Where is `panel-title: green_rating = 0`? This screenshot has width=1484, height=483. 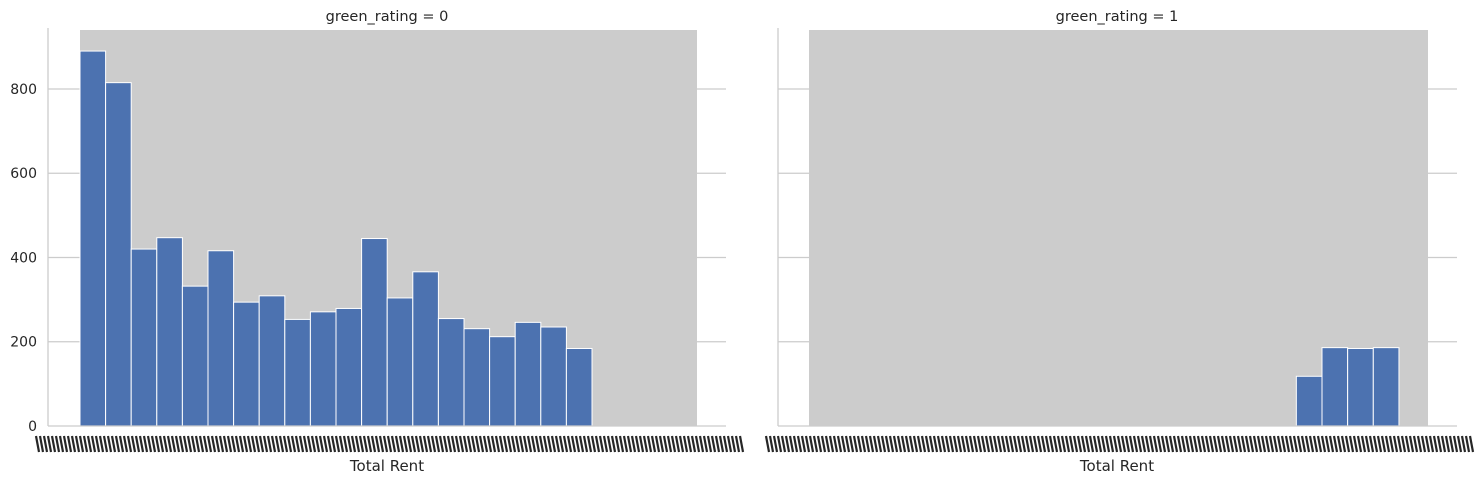 panel-title: green_rating = 0 is located at coordinates (387, 17).